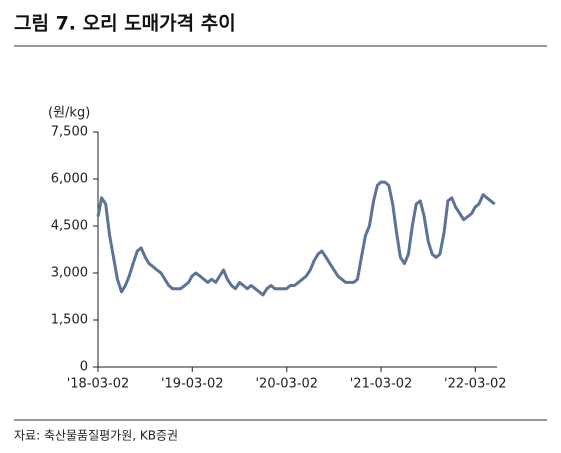 This screenshot has height=453, width=561. Describe the element at coordinates (98, 384) in the screenshot. I see `x-tick-label: '18-03-02` at that location.